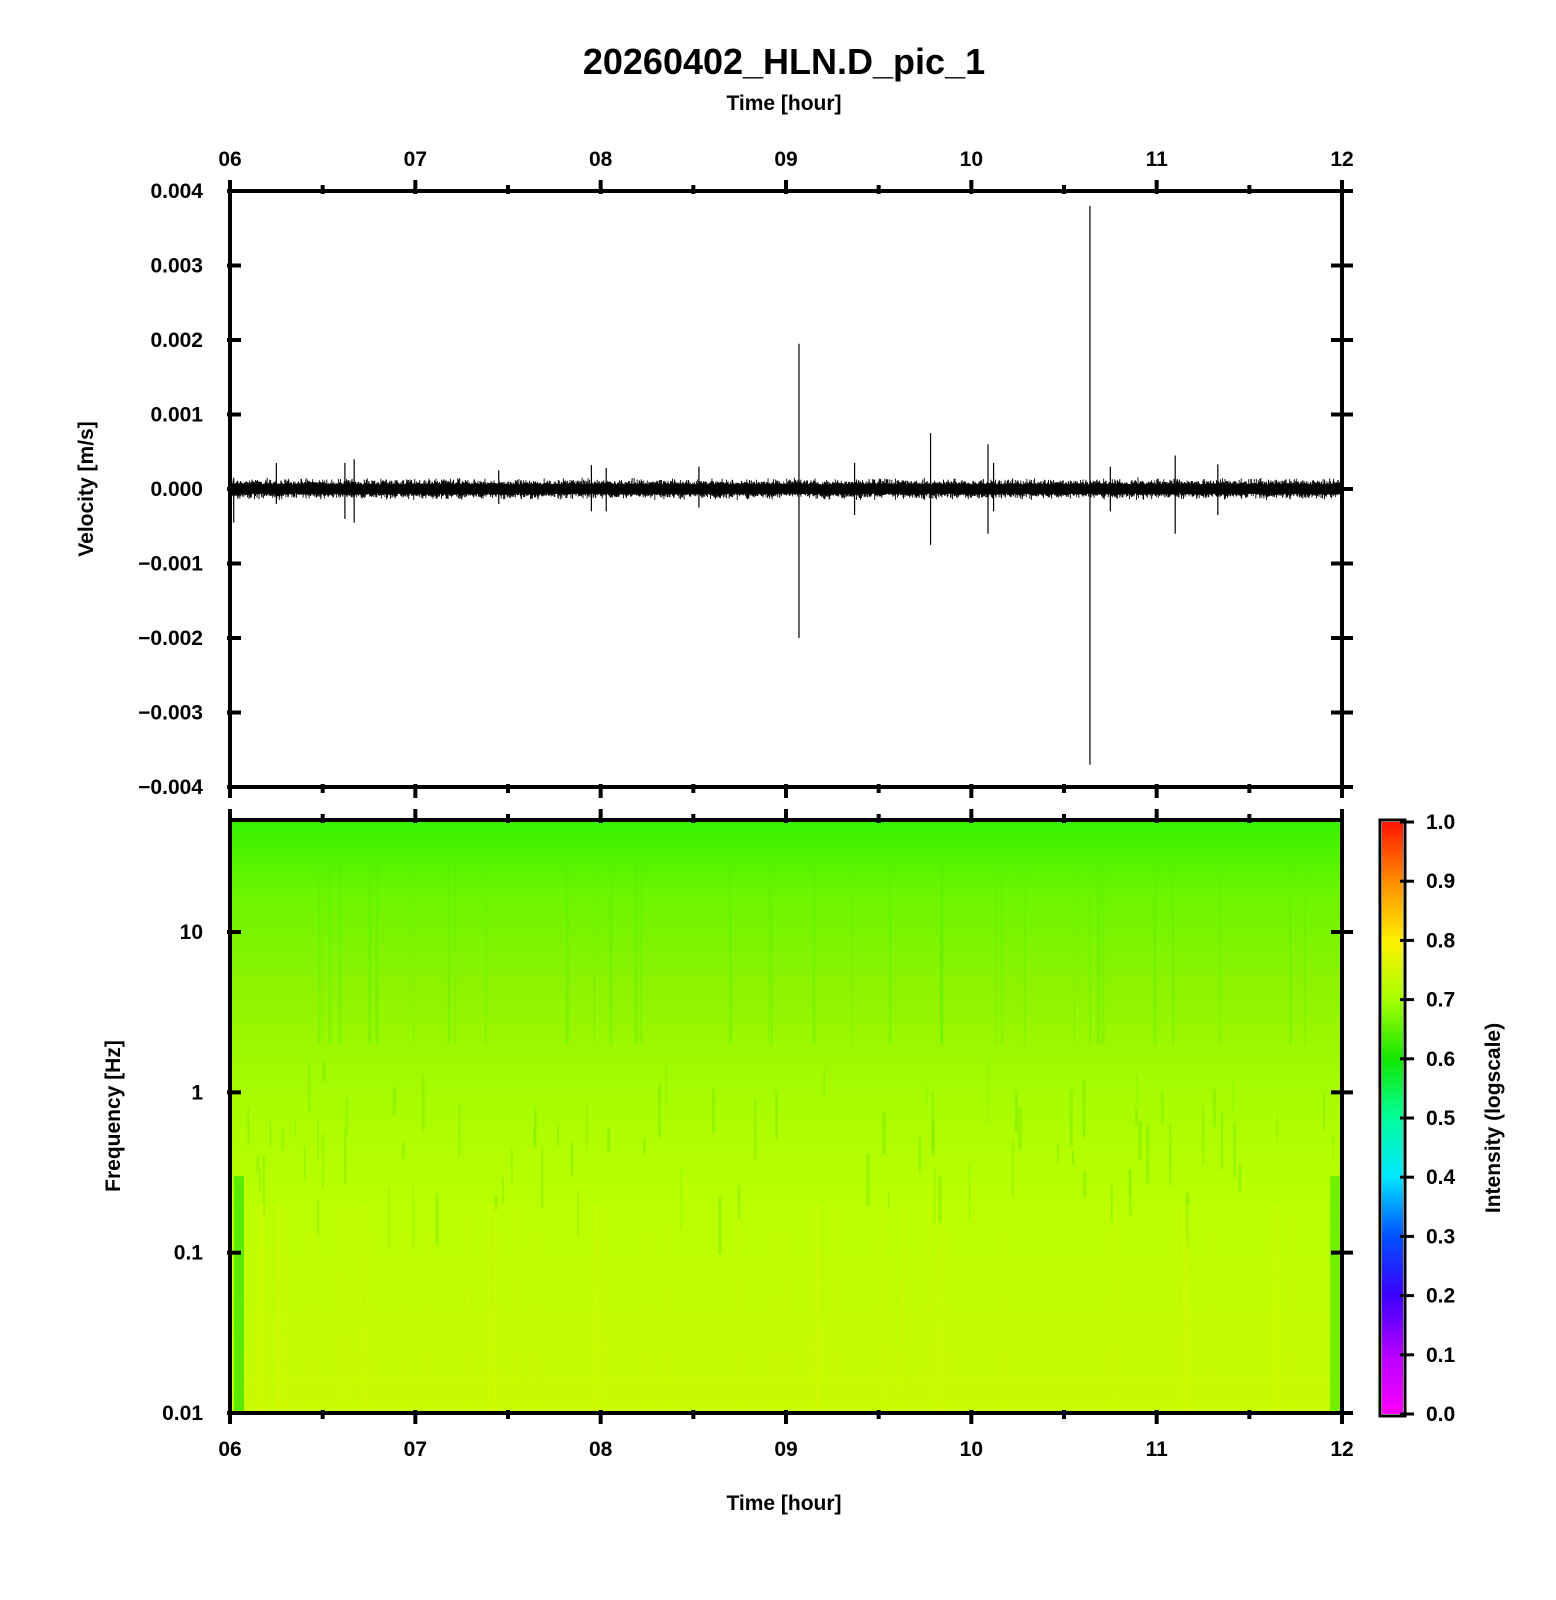 Image resolution: width=1556 pixels, height=1600 pixels. Describe the element at coordinates (1493, 1118) in the screenshot. I see `colorbar-label: Intensity (logscale)` at that location.